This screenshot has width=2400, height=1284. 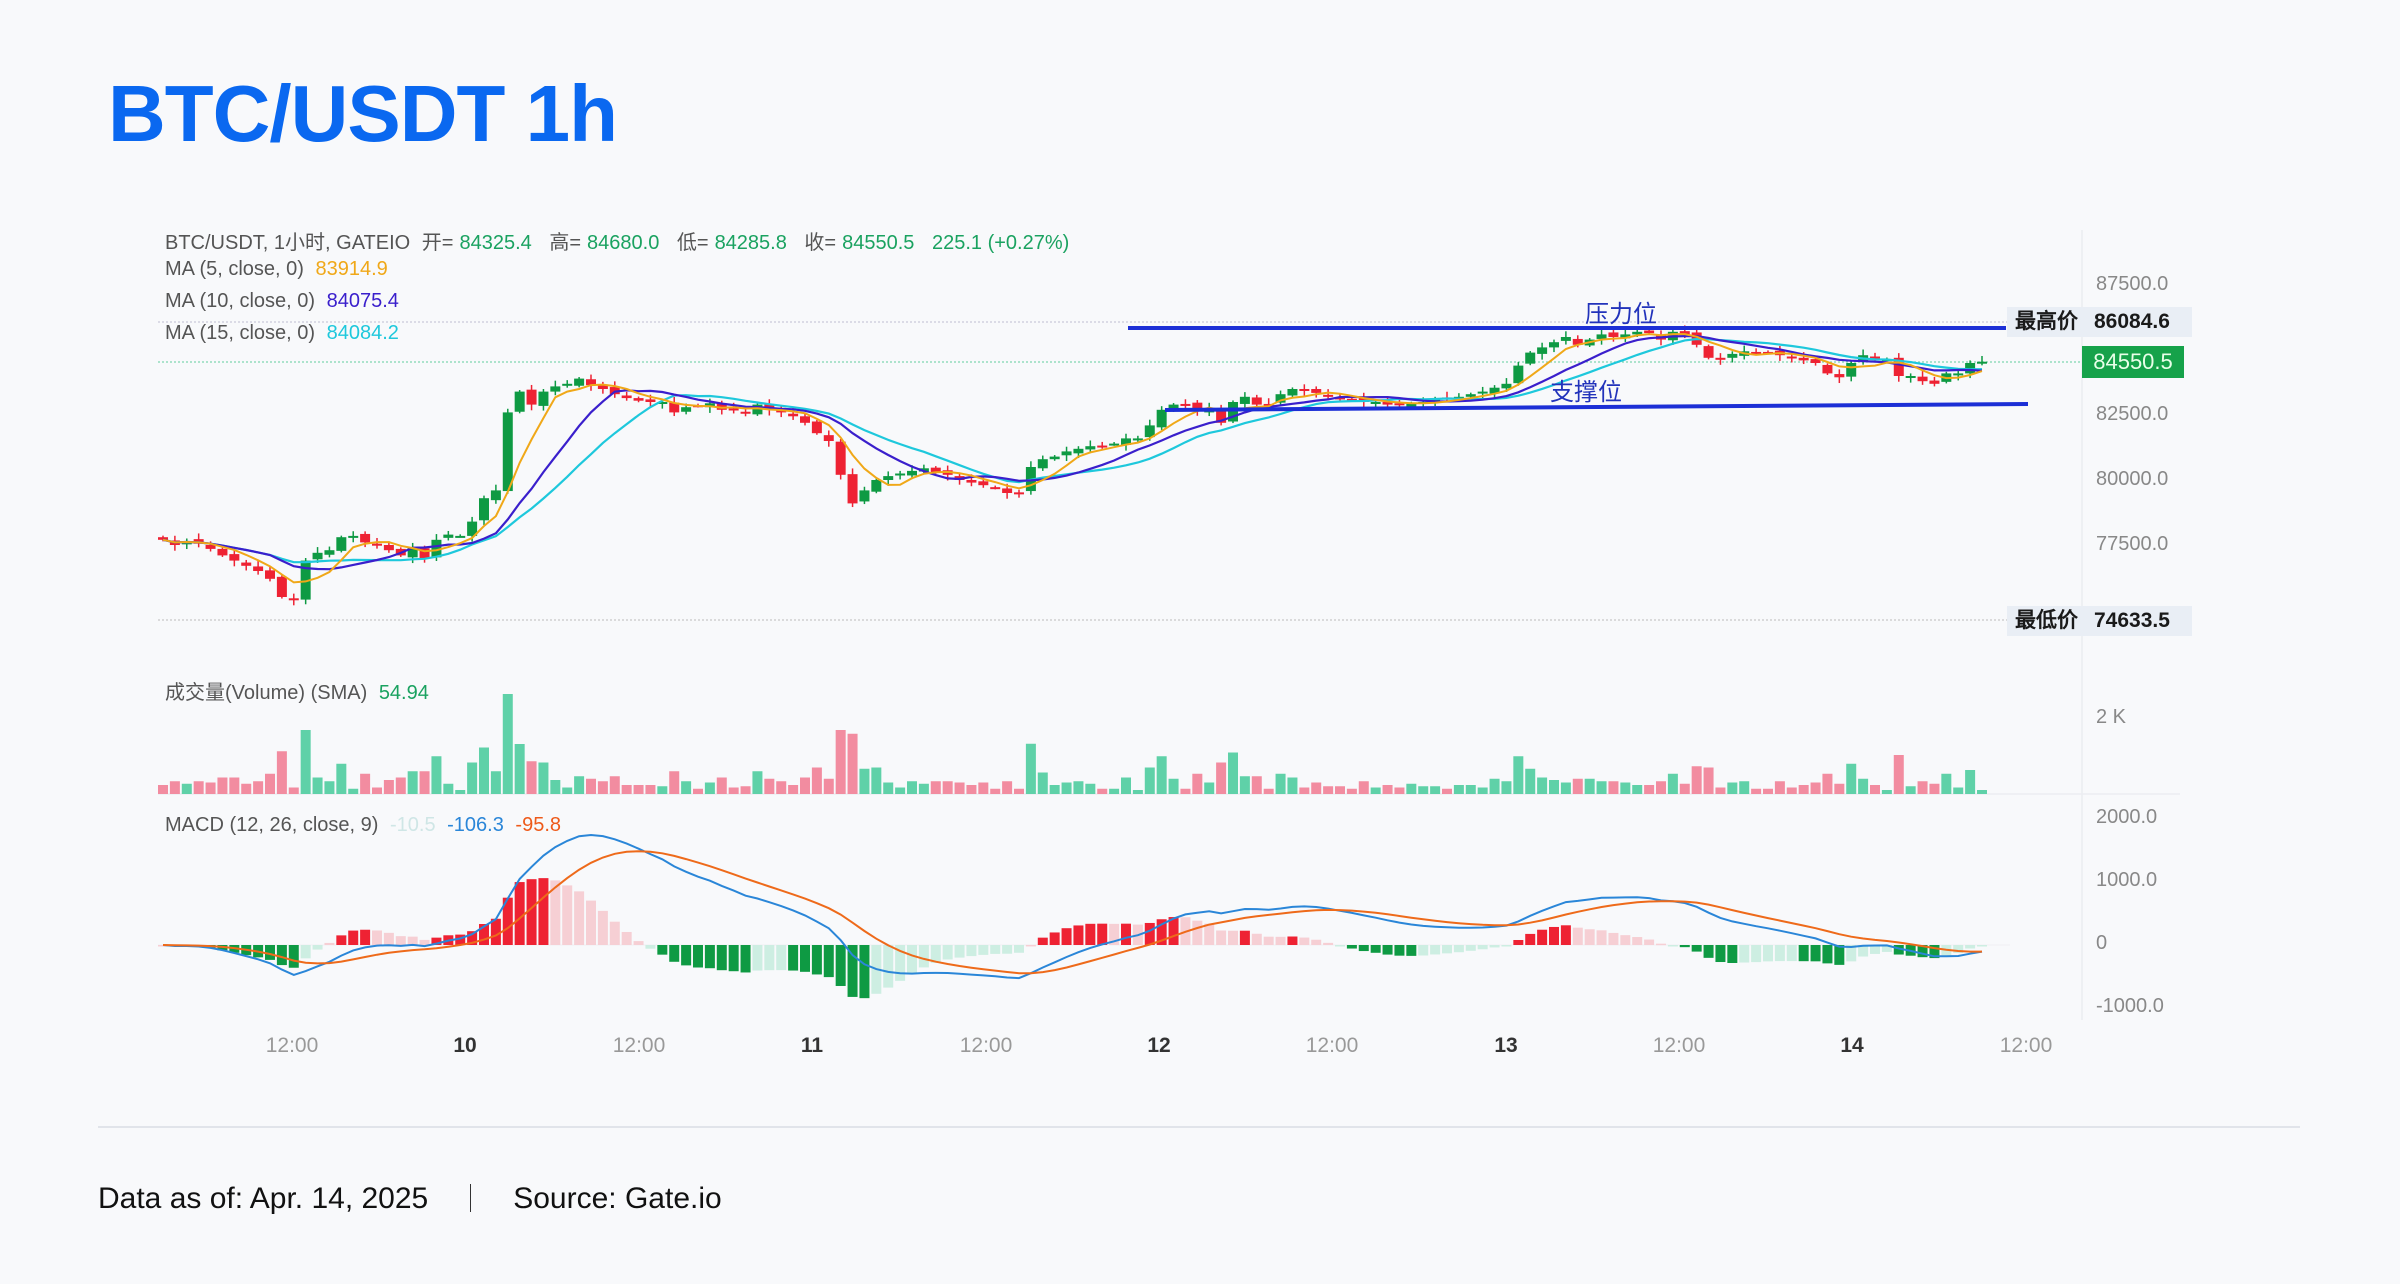 What do you see at coordinates (412, 825) in the screenshot?
I see `macd-hist-value: -10.5` at bounding box center [412, 825].